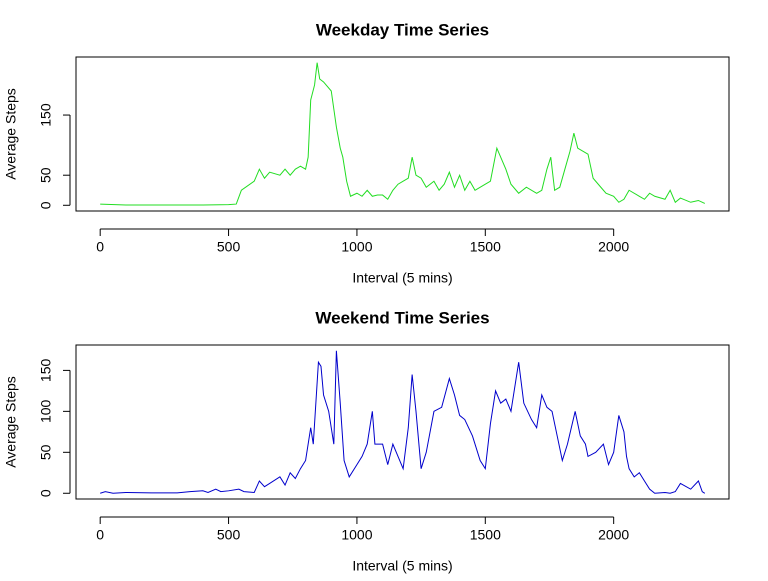  I want to click on chart-title: Weekday Time Series, so click(402, 29).